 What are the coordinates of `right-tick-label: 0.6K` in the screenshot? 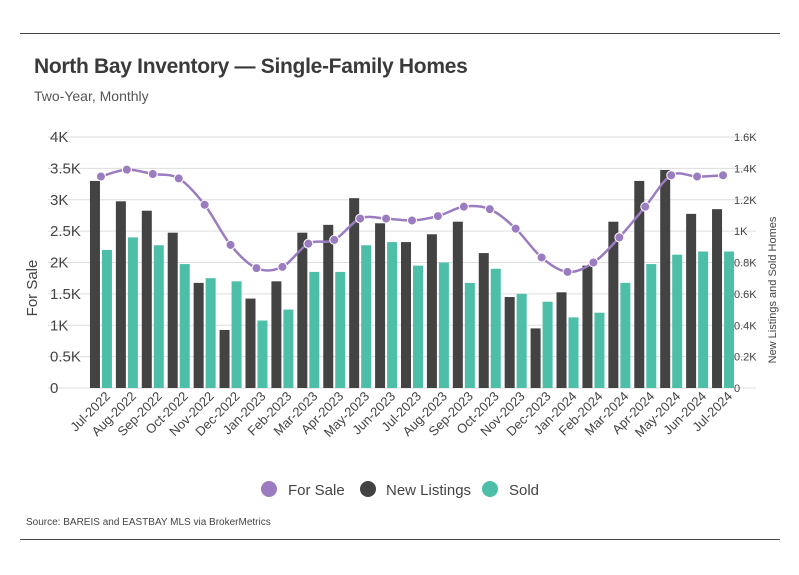 It's located at (745, 295).